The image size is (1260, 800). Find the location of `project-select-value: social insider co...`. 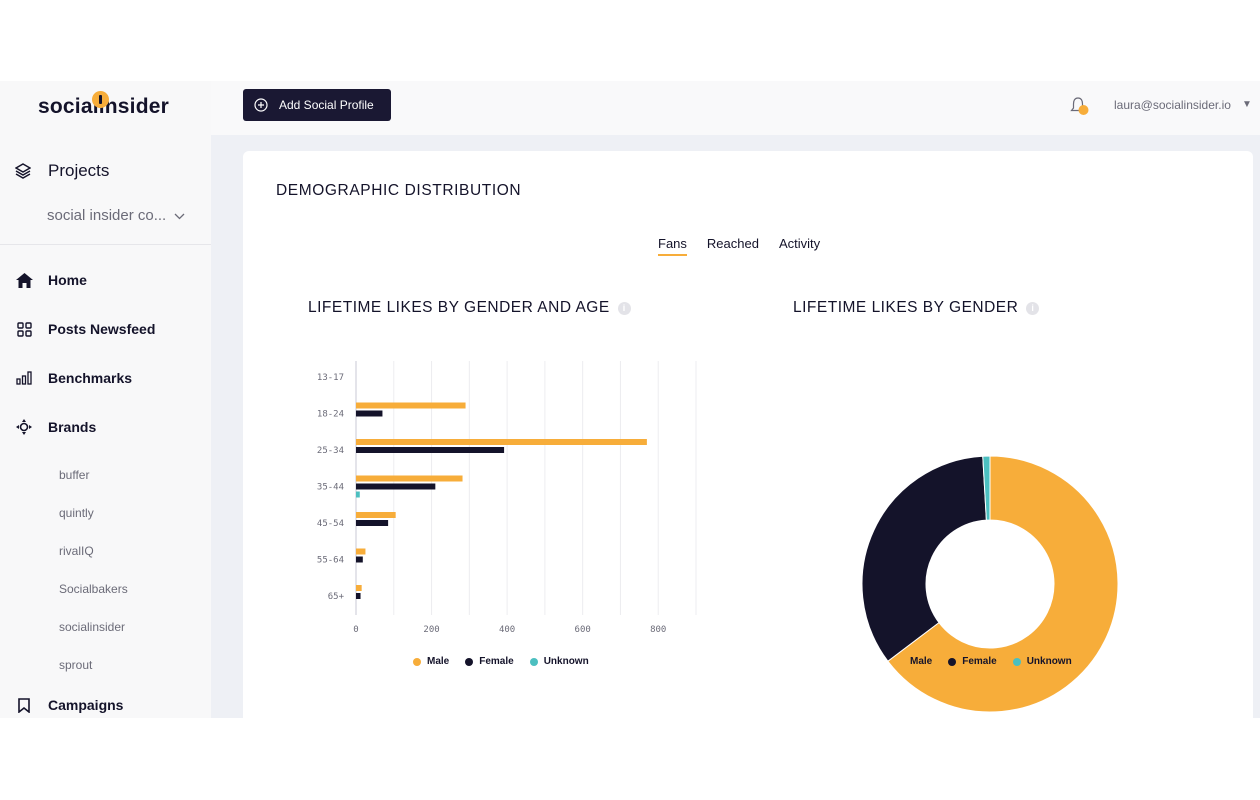

project-select-value: social insider co... is located at coordinates (107, 215).